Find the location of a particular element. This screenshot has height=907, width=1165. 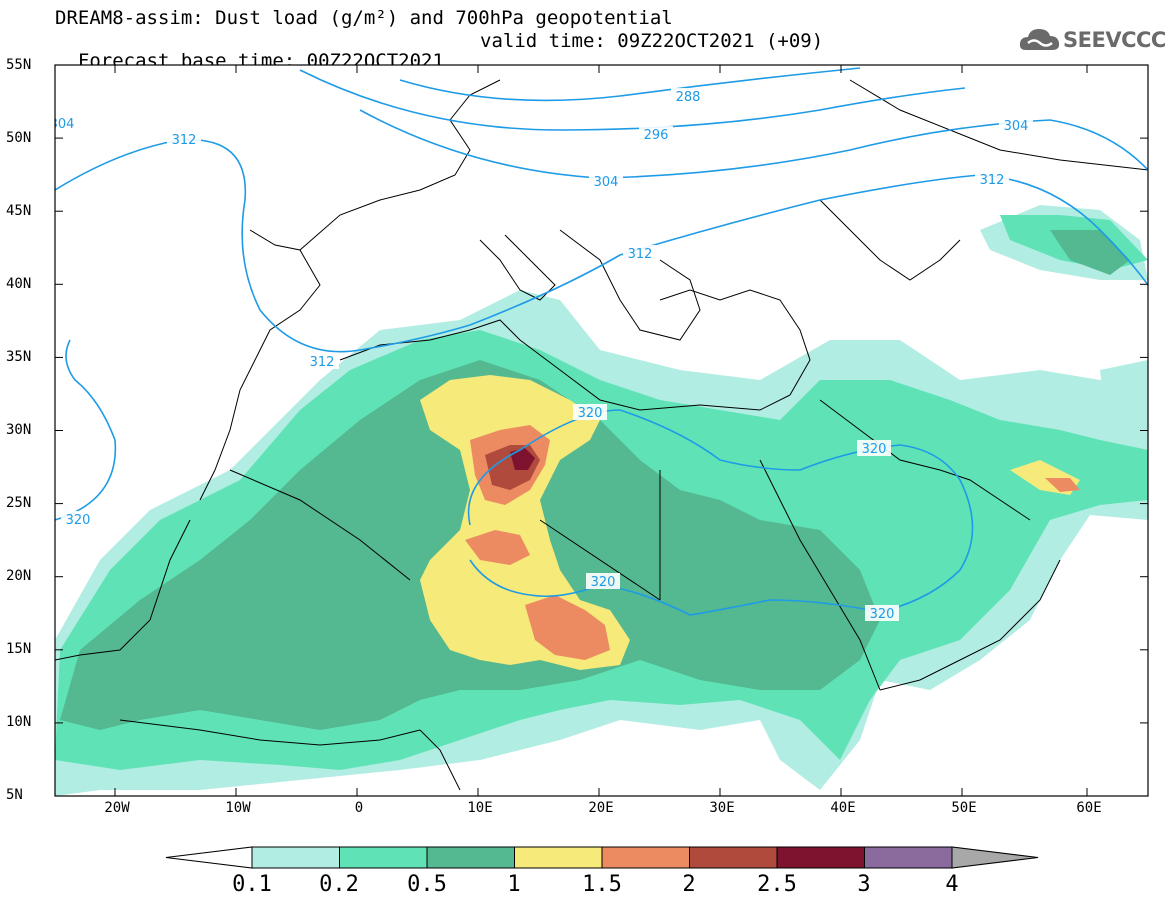

colorbar-label: 1 is located at coordinates (514, 884).